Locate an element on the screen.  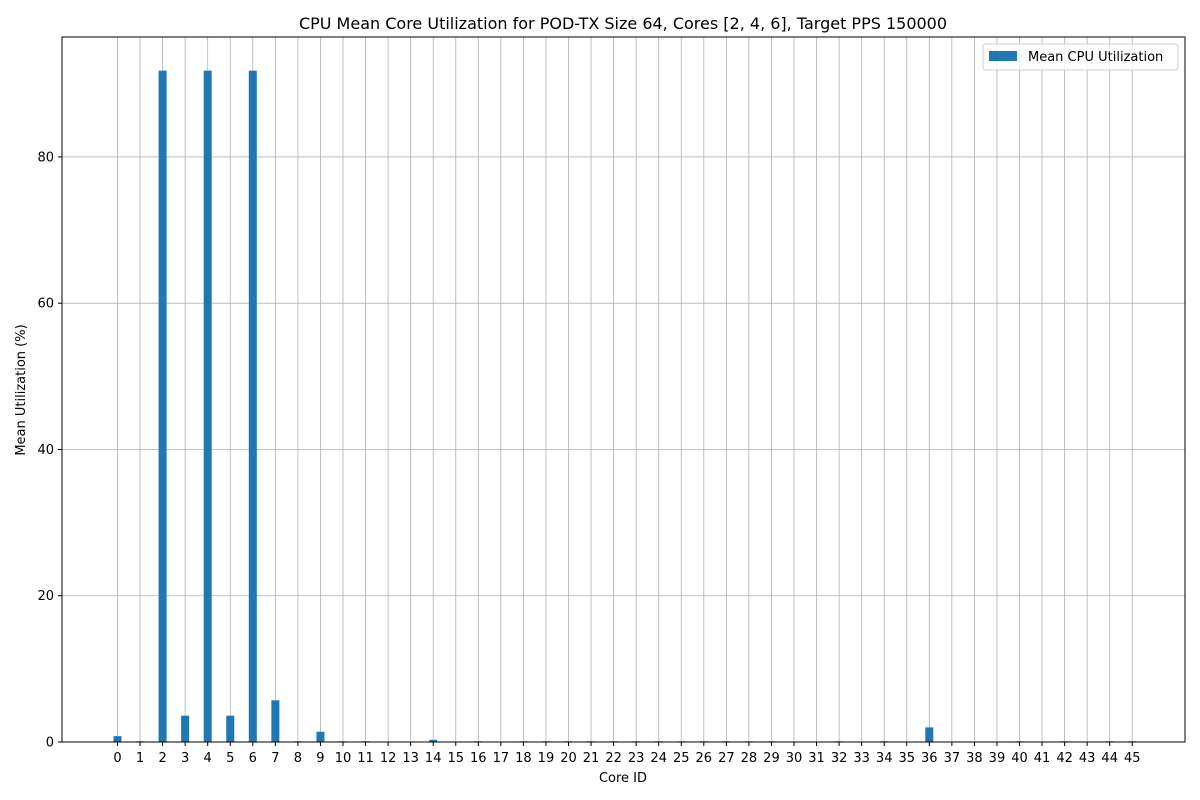
x-tick-label: 10 is located at coordinates (343, 758).